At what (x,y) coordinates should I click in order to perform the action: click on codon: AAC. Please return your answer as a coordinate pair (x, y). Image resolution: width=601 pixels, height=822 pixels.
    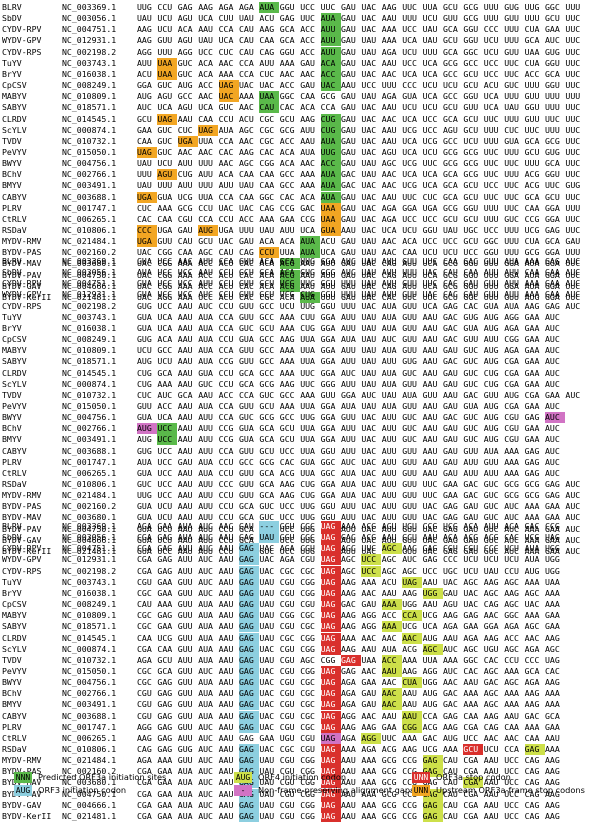
    Looking at the image, I should click on (389, 252).